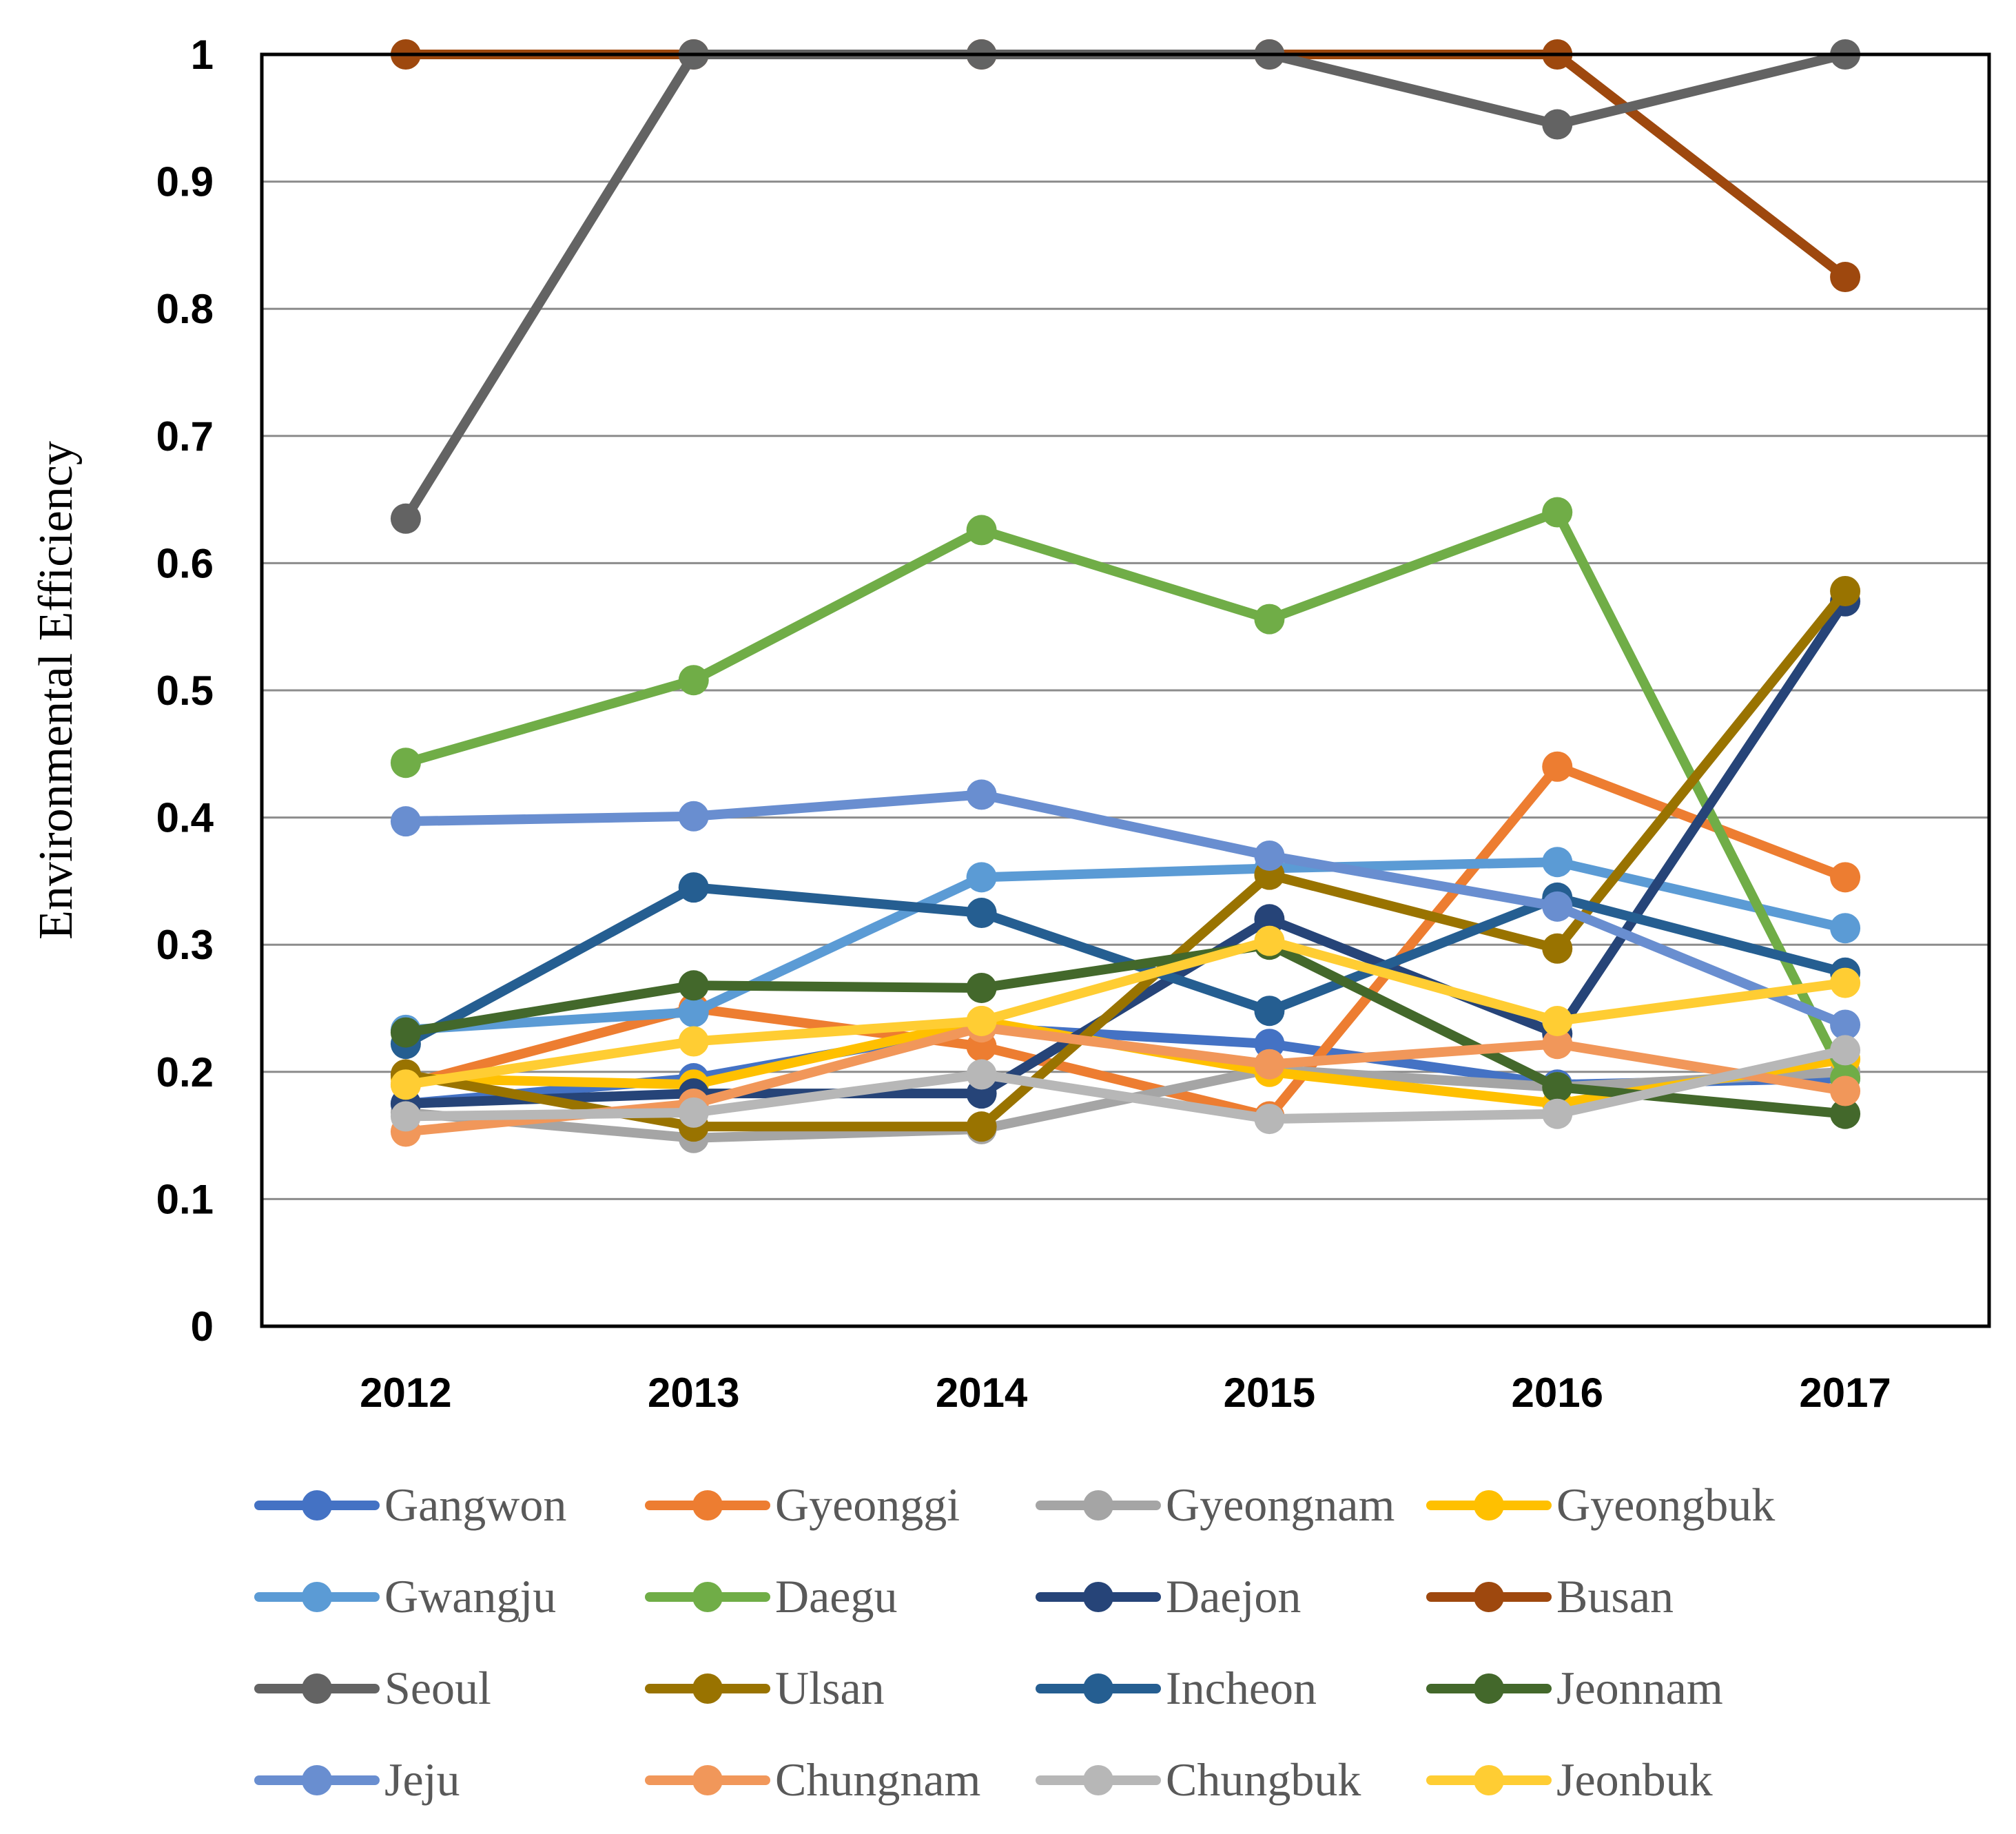 The height and width of the screenshot is (1834, 2016). What do you see at coordinates (372, 1688) in the screenshot?
I see `legend-item-seoul: Seoul` at bounding box center [372, 1688].